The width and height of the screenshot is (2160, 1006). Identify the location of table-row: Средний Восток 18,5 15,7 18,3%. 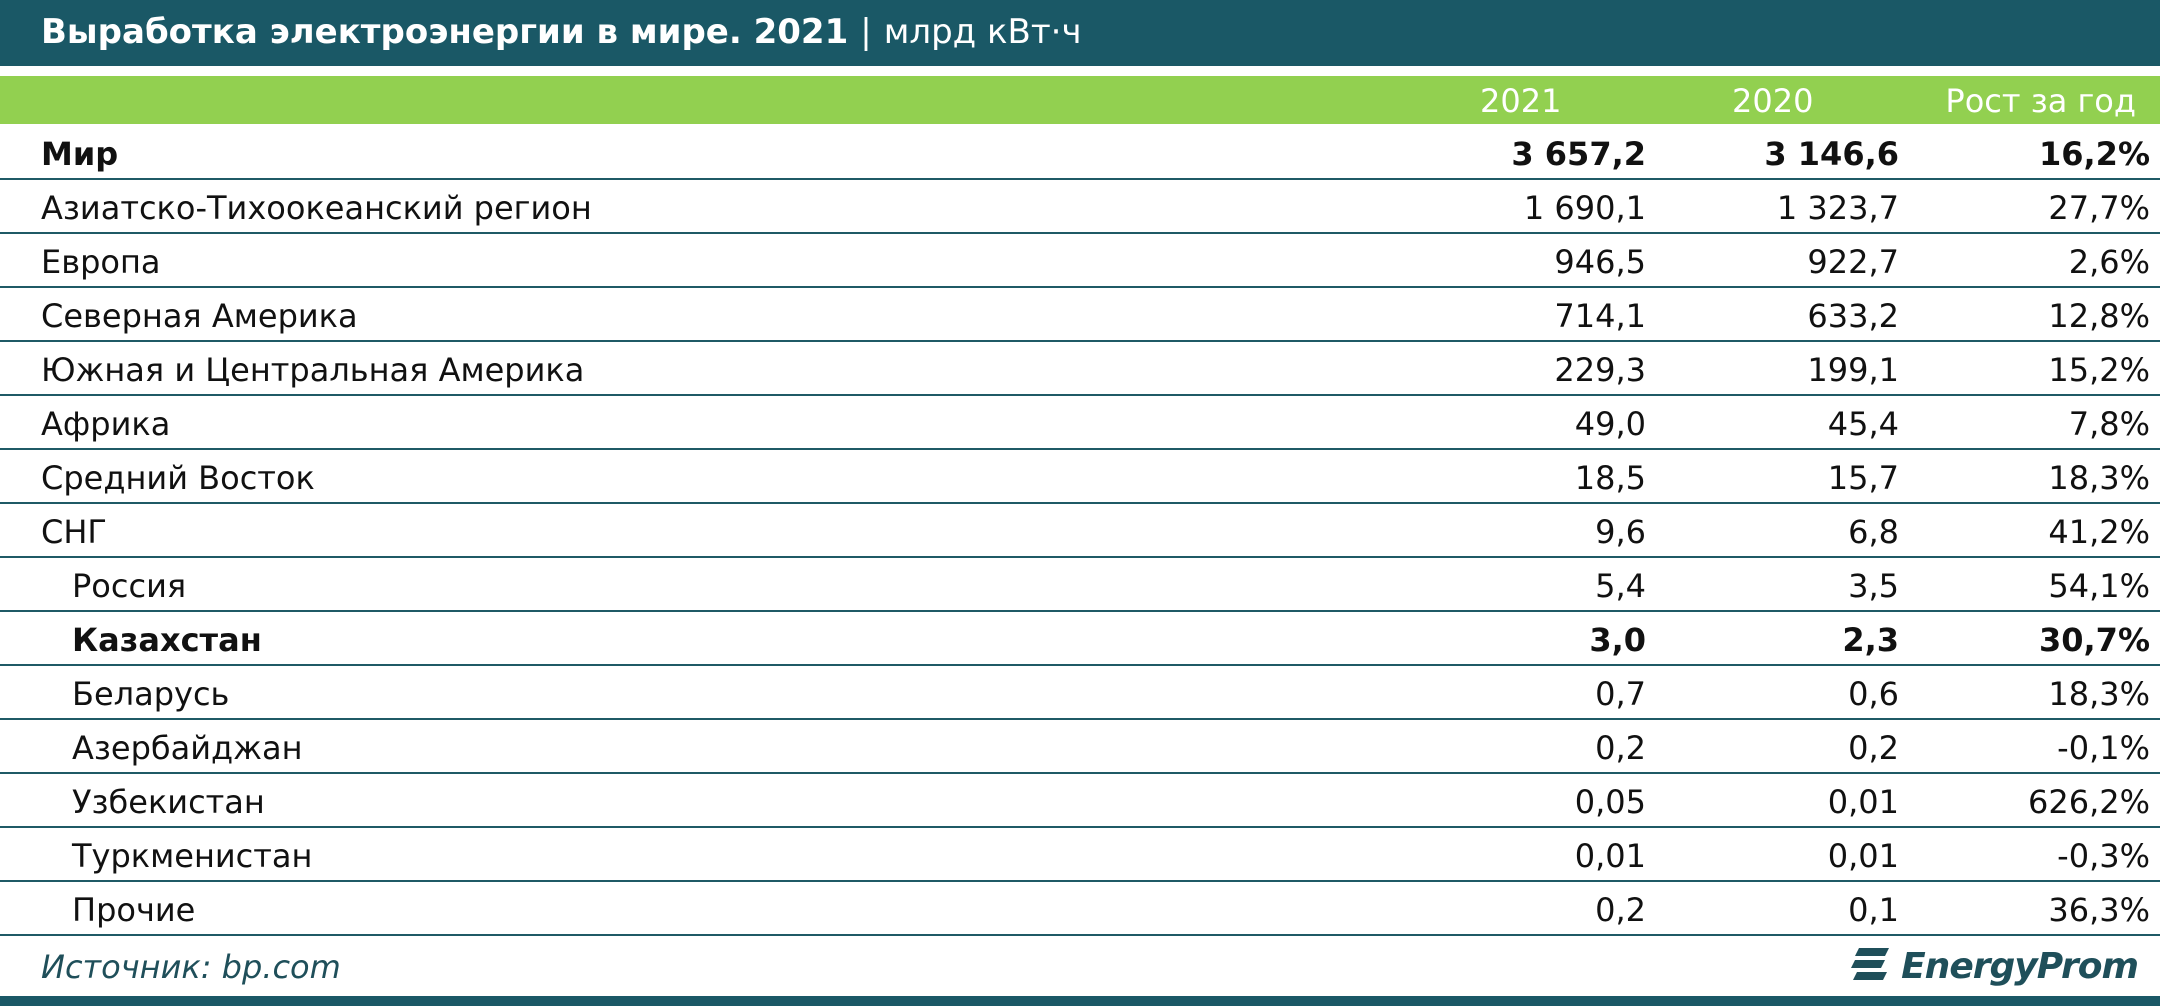
(1080, 477).